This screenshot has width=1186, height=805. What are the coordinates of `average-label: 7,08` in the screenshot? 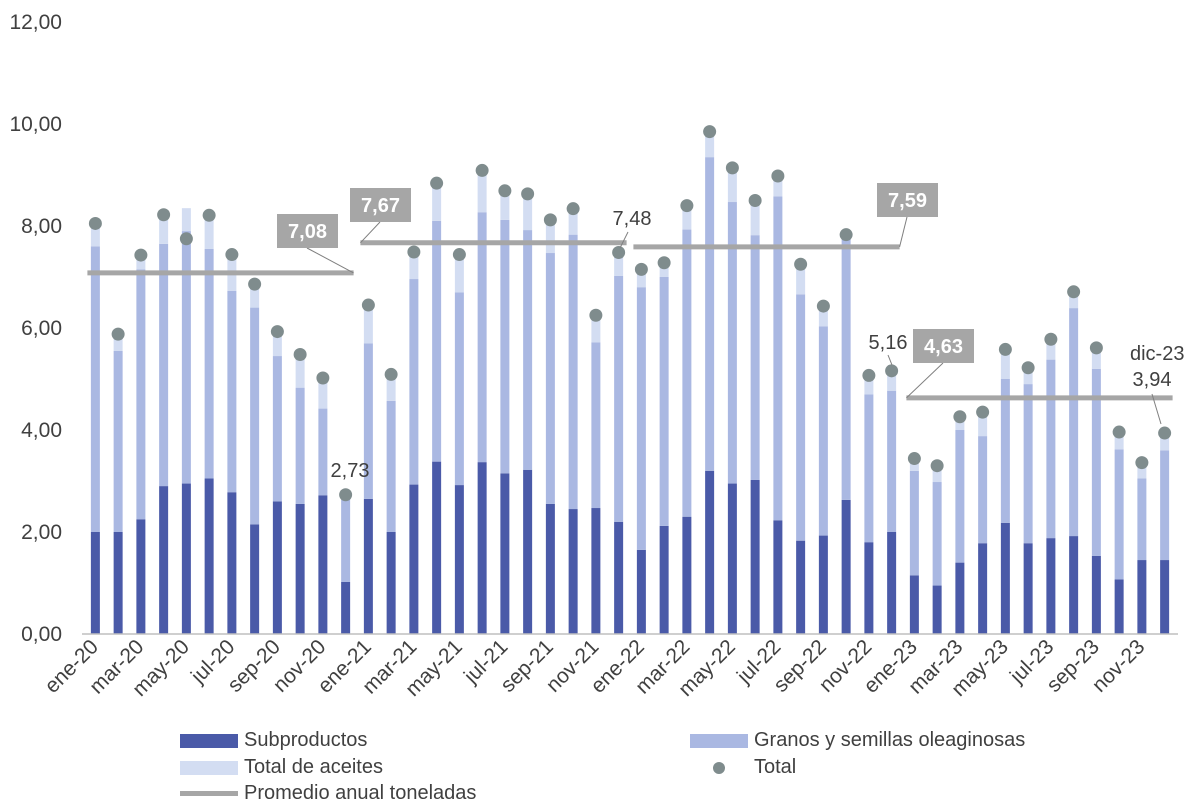 It's located at (307, 232).